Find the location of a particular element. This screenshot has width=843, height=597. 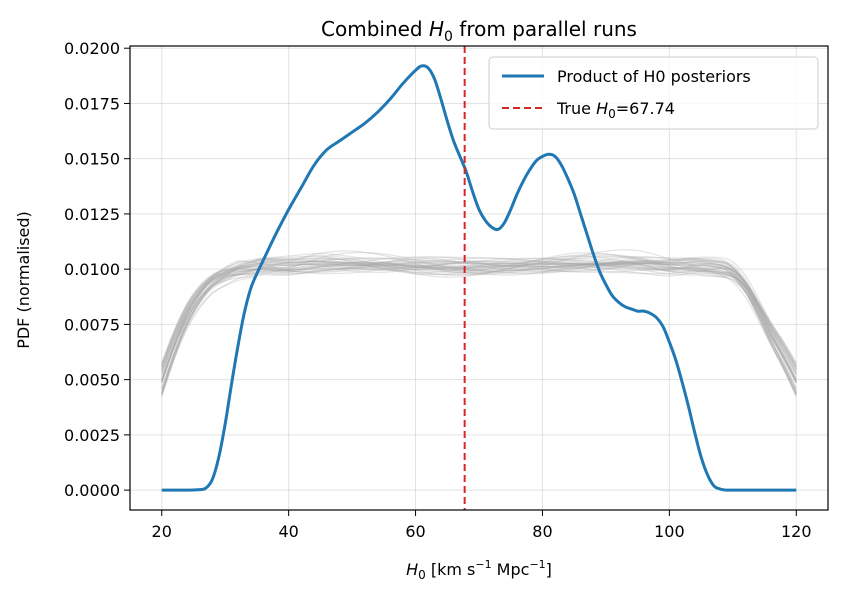

chart-title: Combined H0 from parallel runs is located at coordinates (479, 31).